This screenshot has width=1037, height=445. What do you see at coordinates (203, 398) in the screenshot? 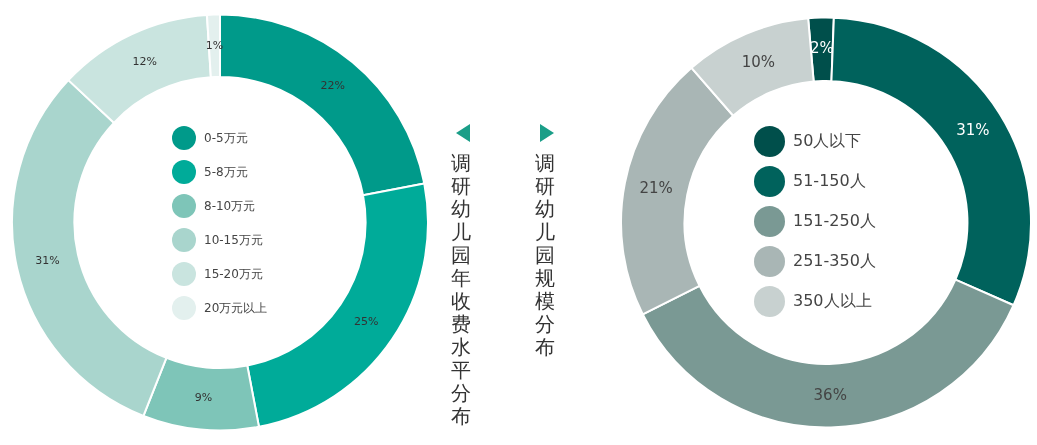
I see `data-label: 9%` at bounding box center [203, 398].